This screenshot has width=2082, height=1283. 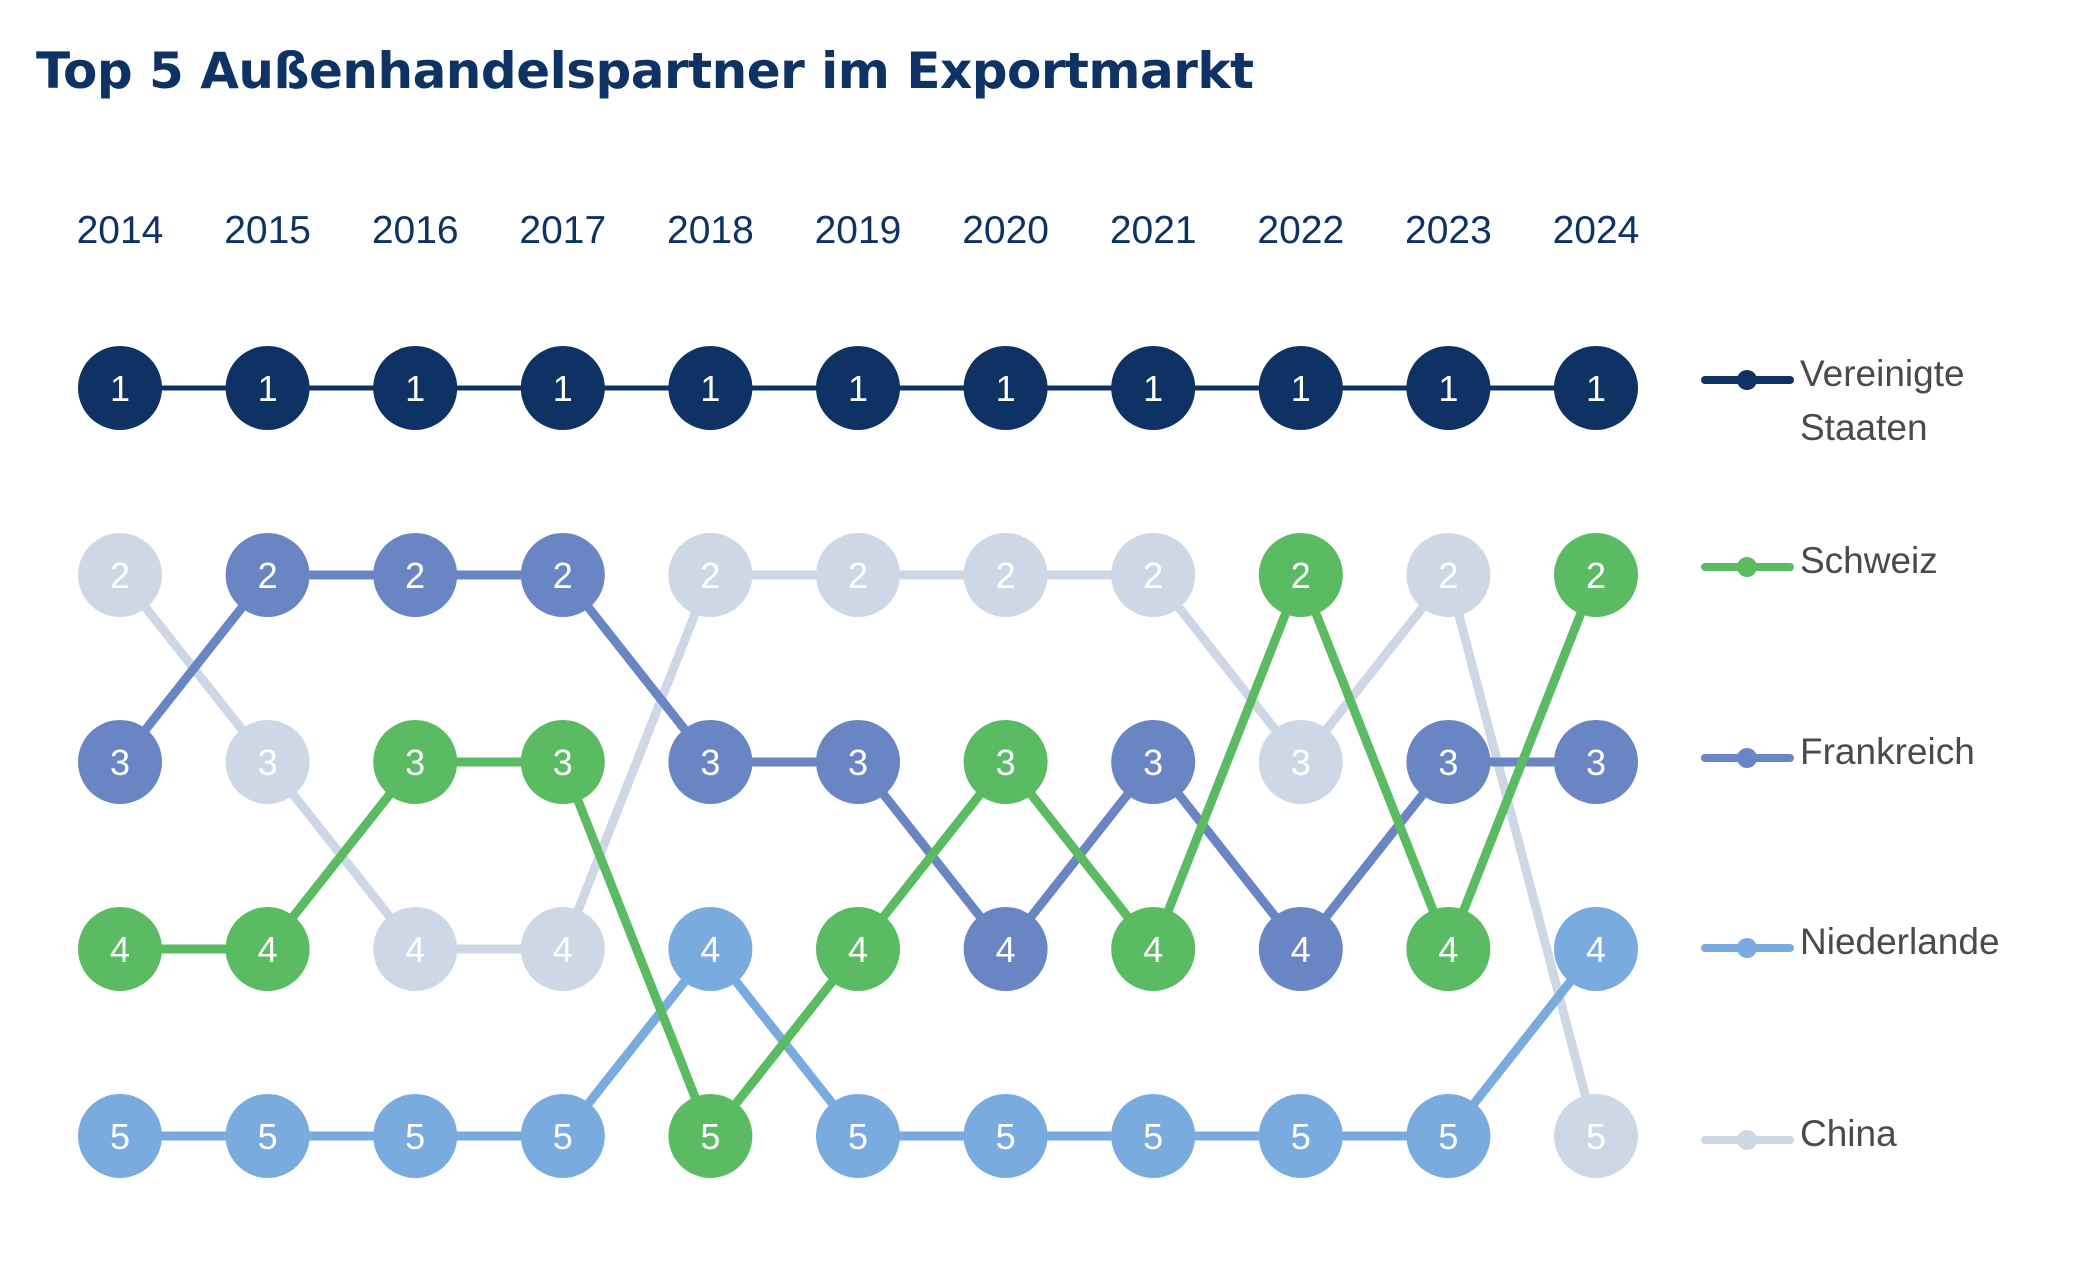 I want to click on rank-node-niederlande-2014: 5, so click(x=120, y=1136).